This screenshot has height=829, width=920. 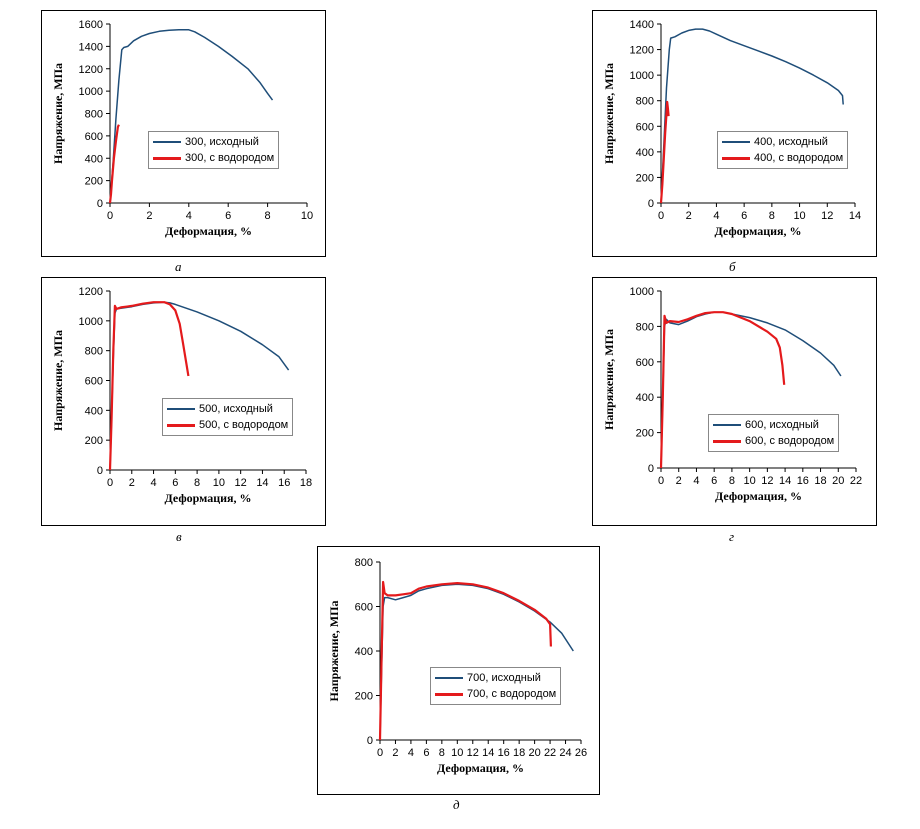 I want to click on chart-c-legend: 500, исходный 500, с водородом, so click(x=228, y=417).